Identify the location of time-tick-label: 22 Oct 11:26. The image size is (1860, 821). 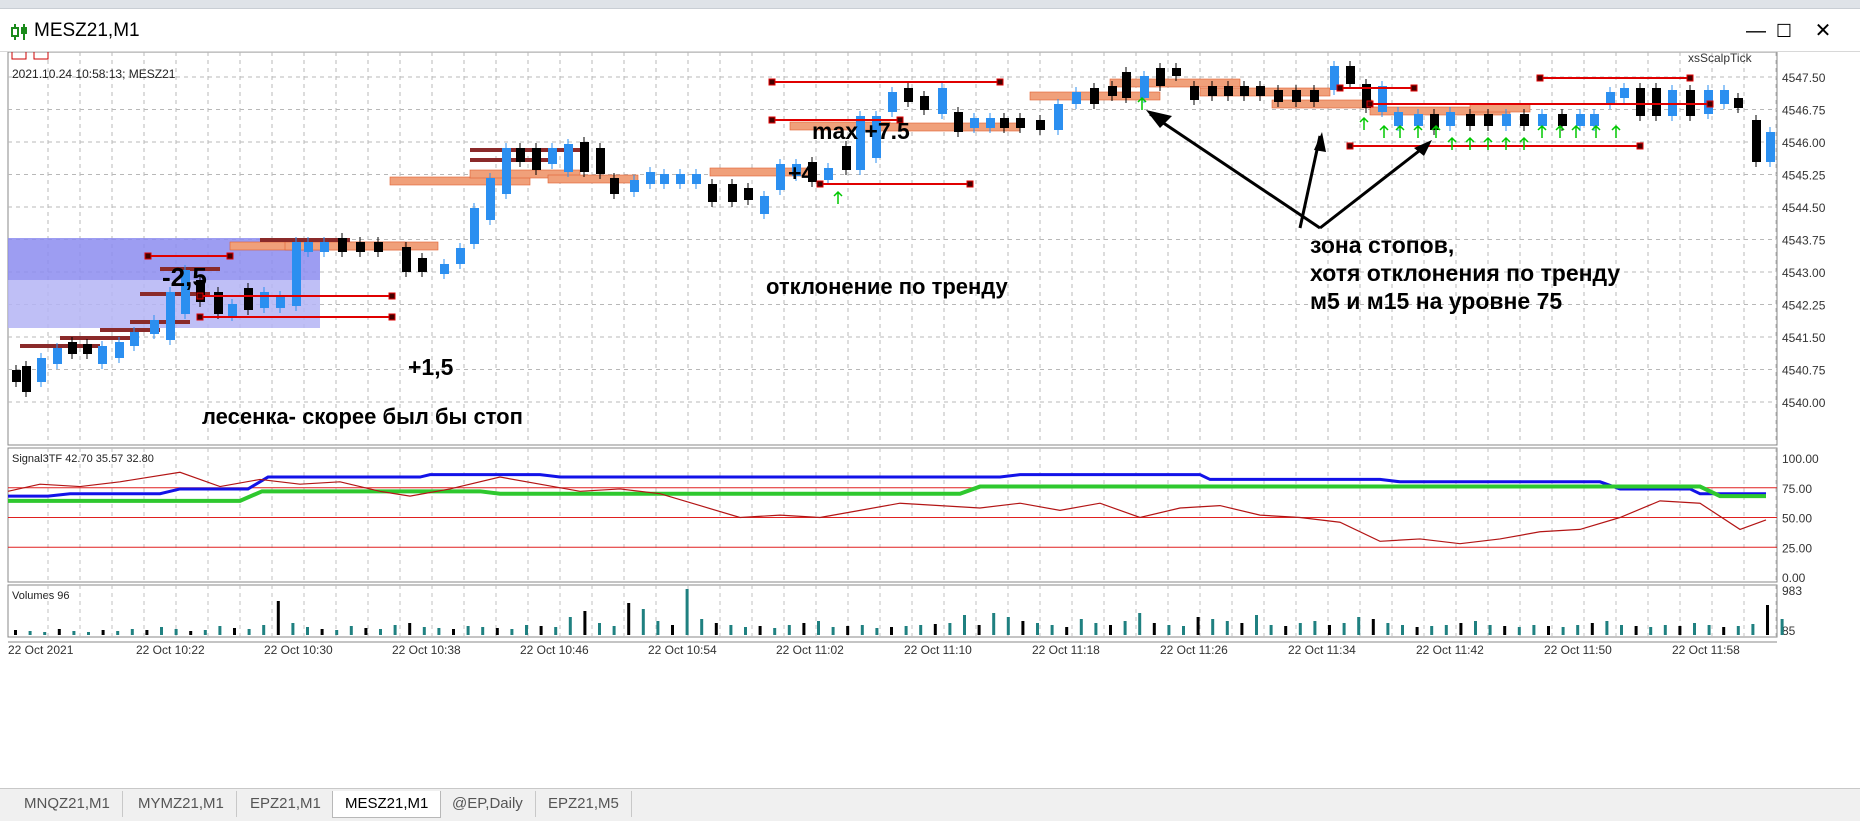
(1194, 650).